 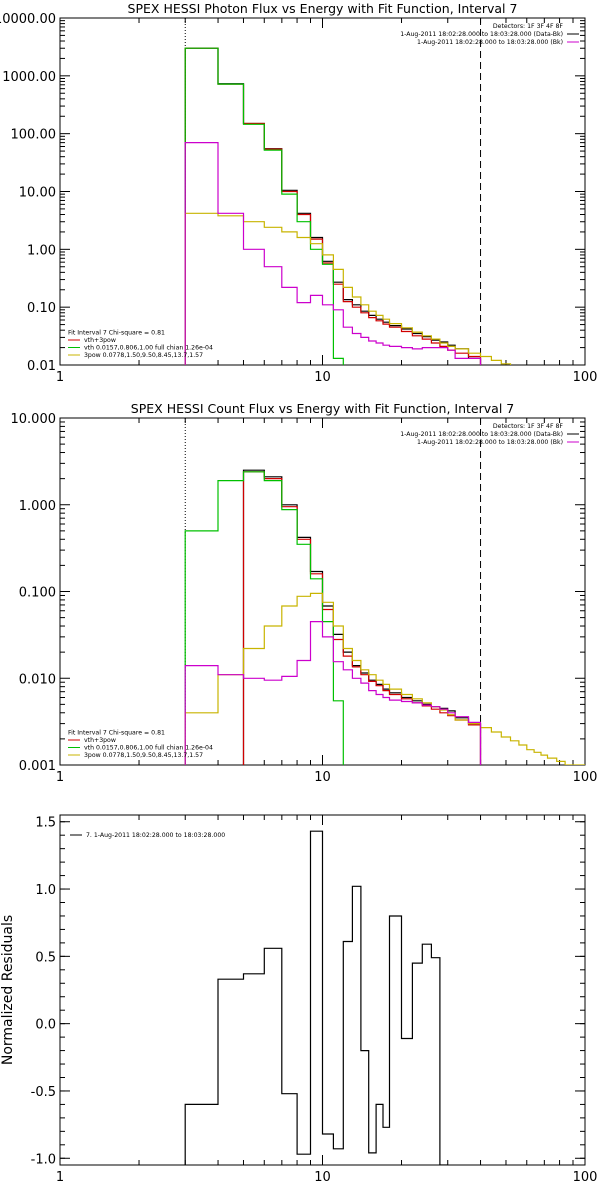 What do you see at coordinates (45, 890) in the screenshot?
I see `y-tick-label: 1.0` at bounding box center [45, 890].